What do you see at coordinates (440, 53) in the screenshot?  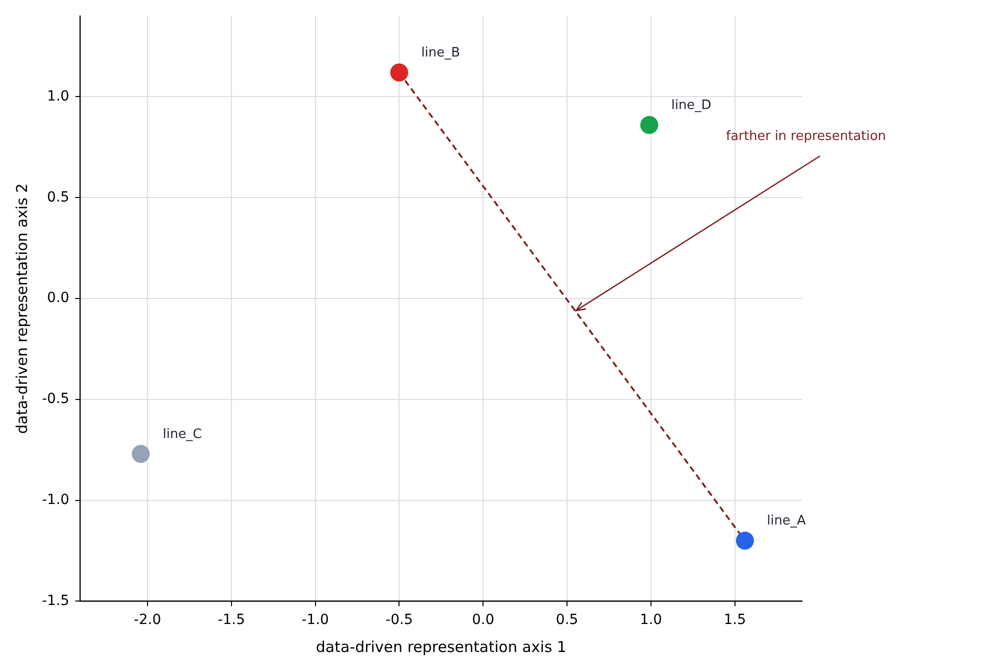 I see `series-label: line_B` at bounding box center [440, 53].